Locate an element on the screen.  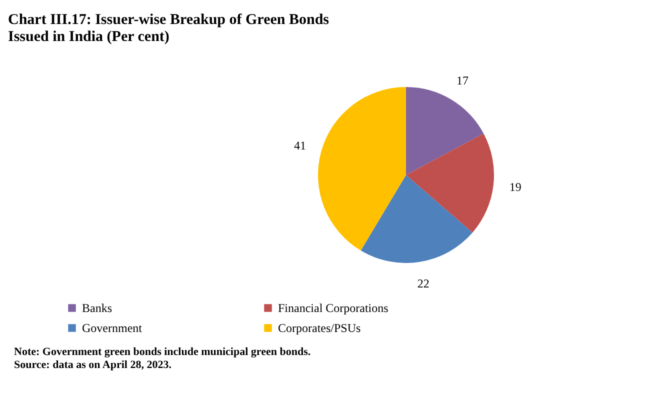
legend-label: Banks is located at coordinates (97, 308).